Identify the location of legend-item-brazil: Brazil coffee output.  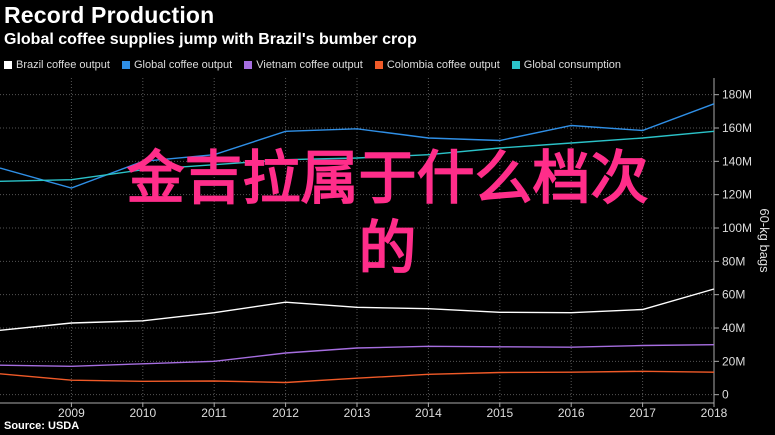
(57, 65).